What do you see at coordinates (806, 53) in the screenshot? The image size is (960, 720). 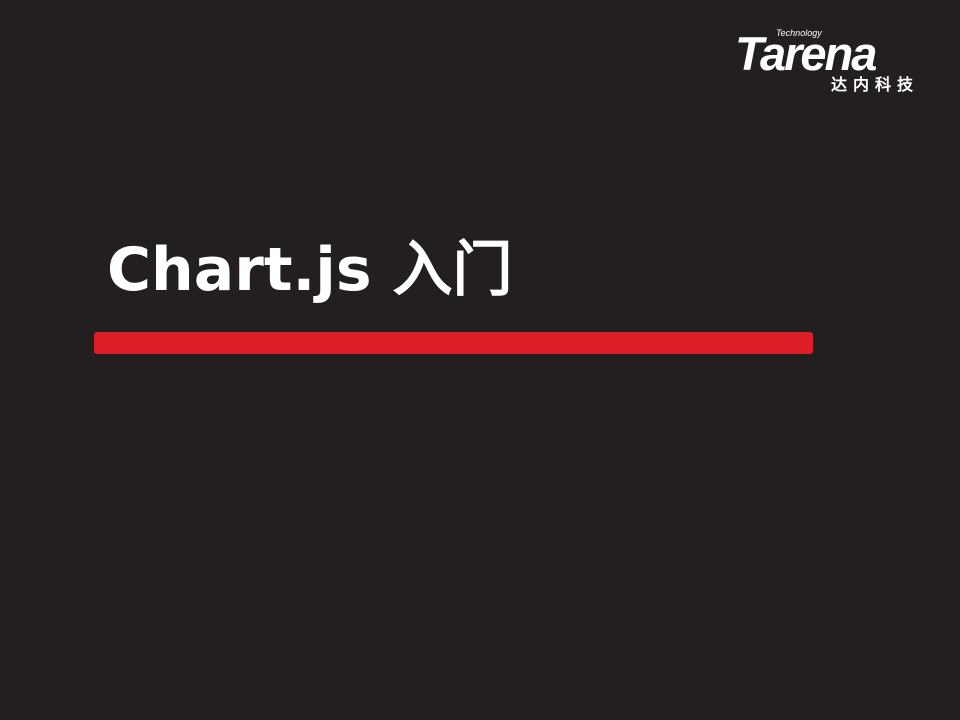 I see `logo-brand-text: Tarena` at bounding box center [806, 53].